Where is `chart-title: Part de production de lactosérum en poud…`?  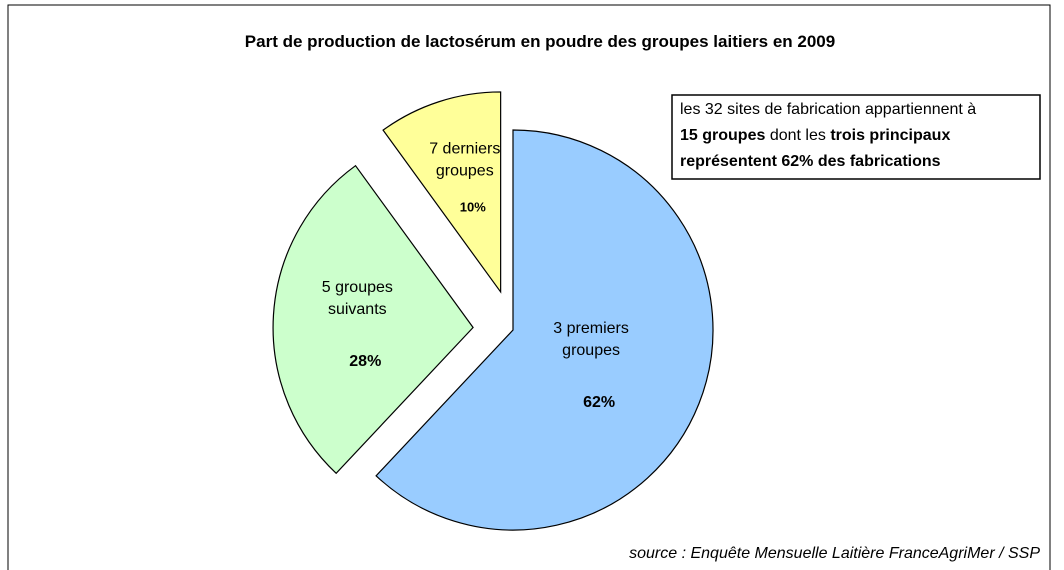
chart-title: Part de production de lactosérum en poud… is located at coordinates (540, 41).